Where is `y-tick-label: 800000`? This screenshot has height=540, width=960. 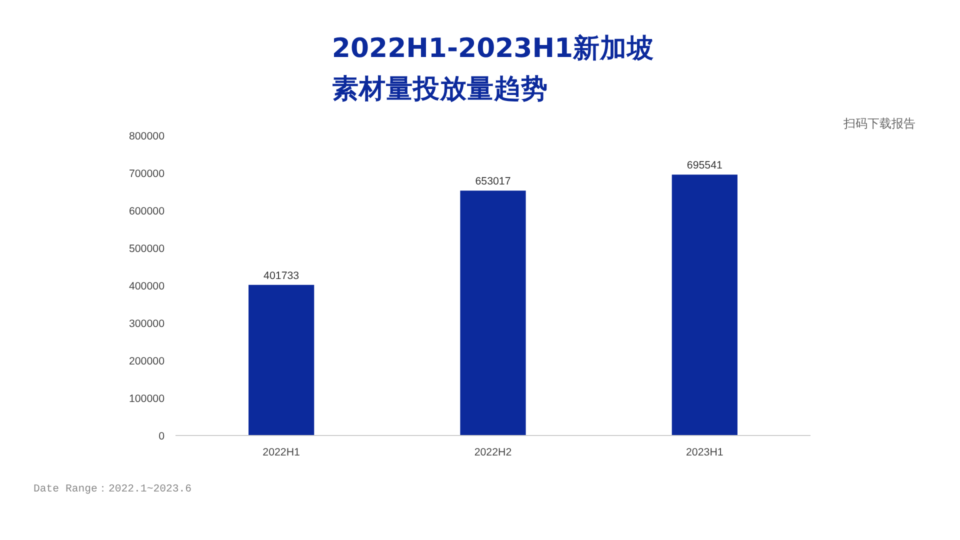 y-tick-label: 800000 is located at coordinates (146, 136).